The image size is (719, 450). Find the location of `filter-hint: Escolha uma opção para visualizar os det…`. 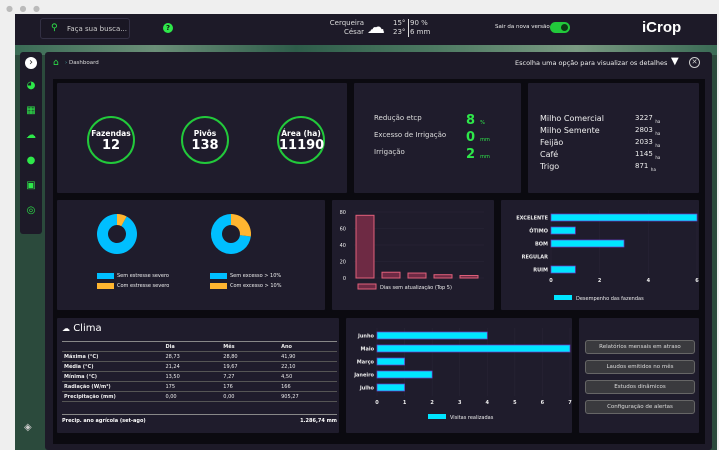

filter-hint: Escolha uma opção para visualizar os det… is located at coordinates (591, 63).